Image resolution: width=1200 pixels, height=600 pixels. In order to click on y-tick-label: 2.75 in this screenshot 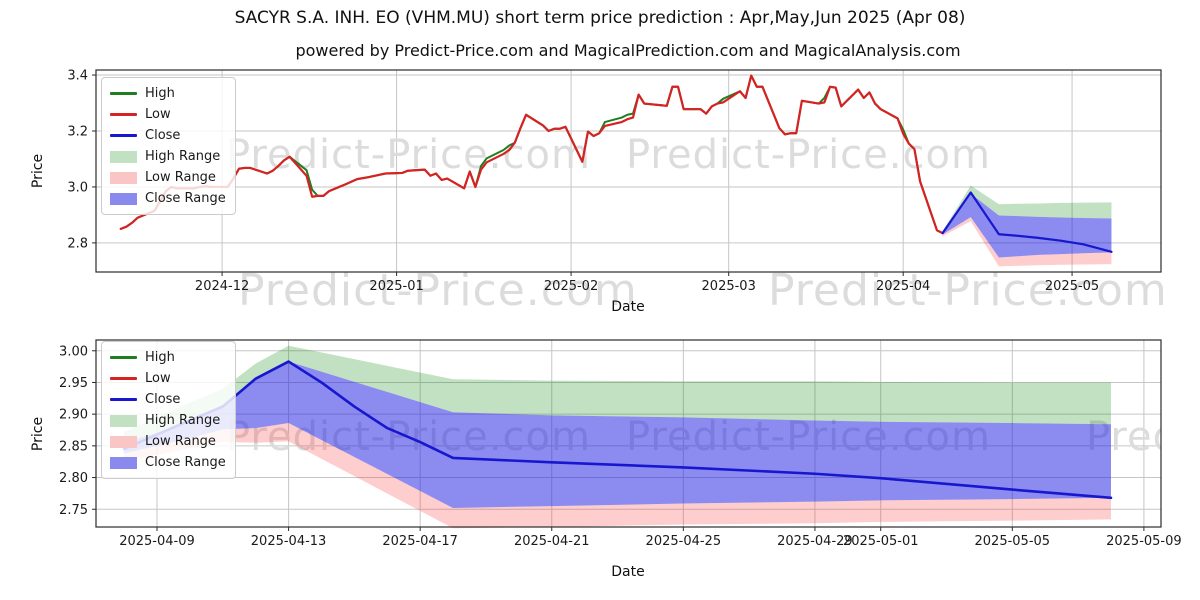, I will do `click(73, 510)`.